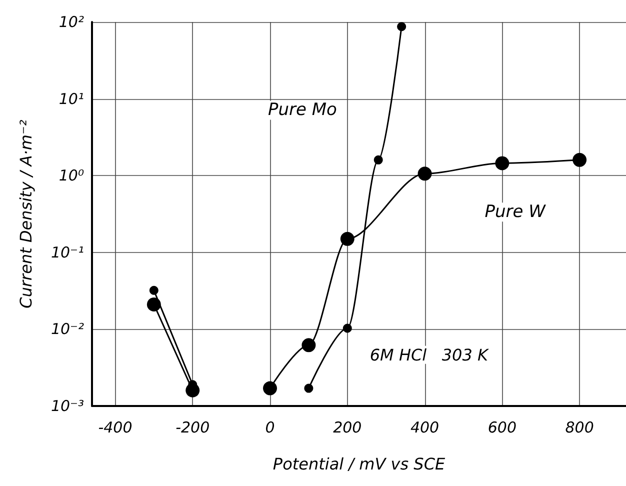 The height and width of the screenshot is (486, 626). Describe the element at coordinates (71, 175) in the screenshot. I see `y-tick-label: 10⁰` at that location.